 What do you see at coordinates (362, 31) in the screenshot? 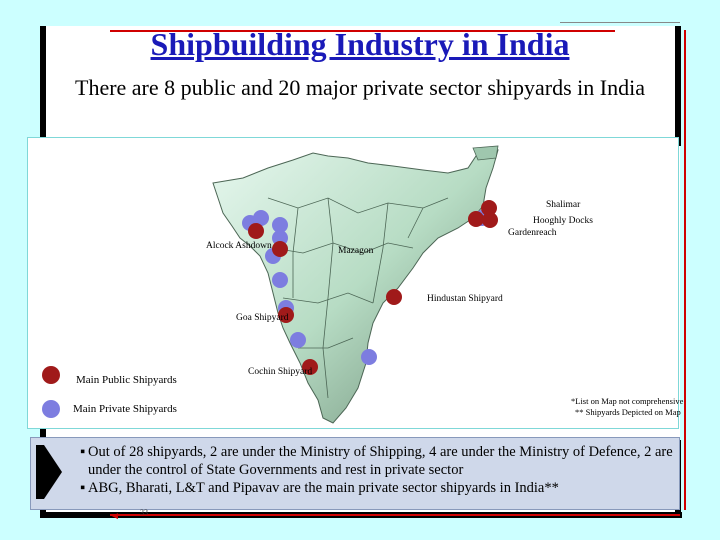
I see `red-accent-top` at bounding box center [362, 31].